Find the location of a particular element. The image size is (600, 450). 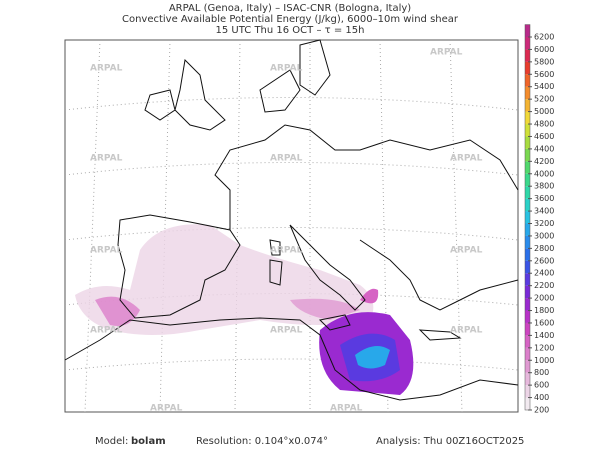

model-label: Model: is located at coordinates (111, 441).